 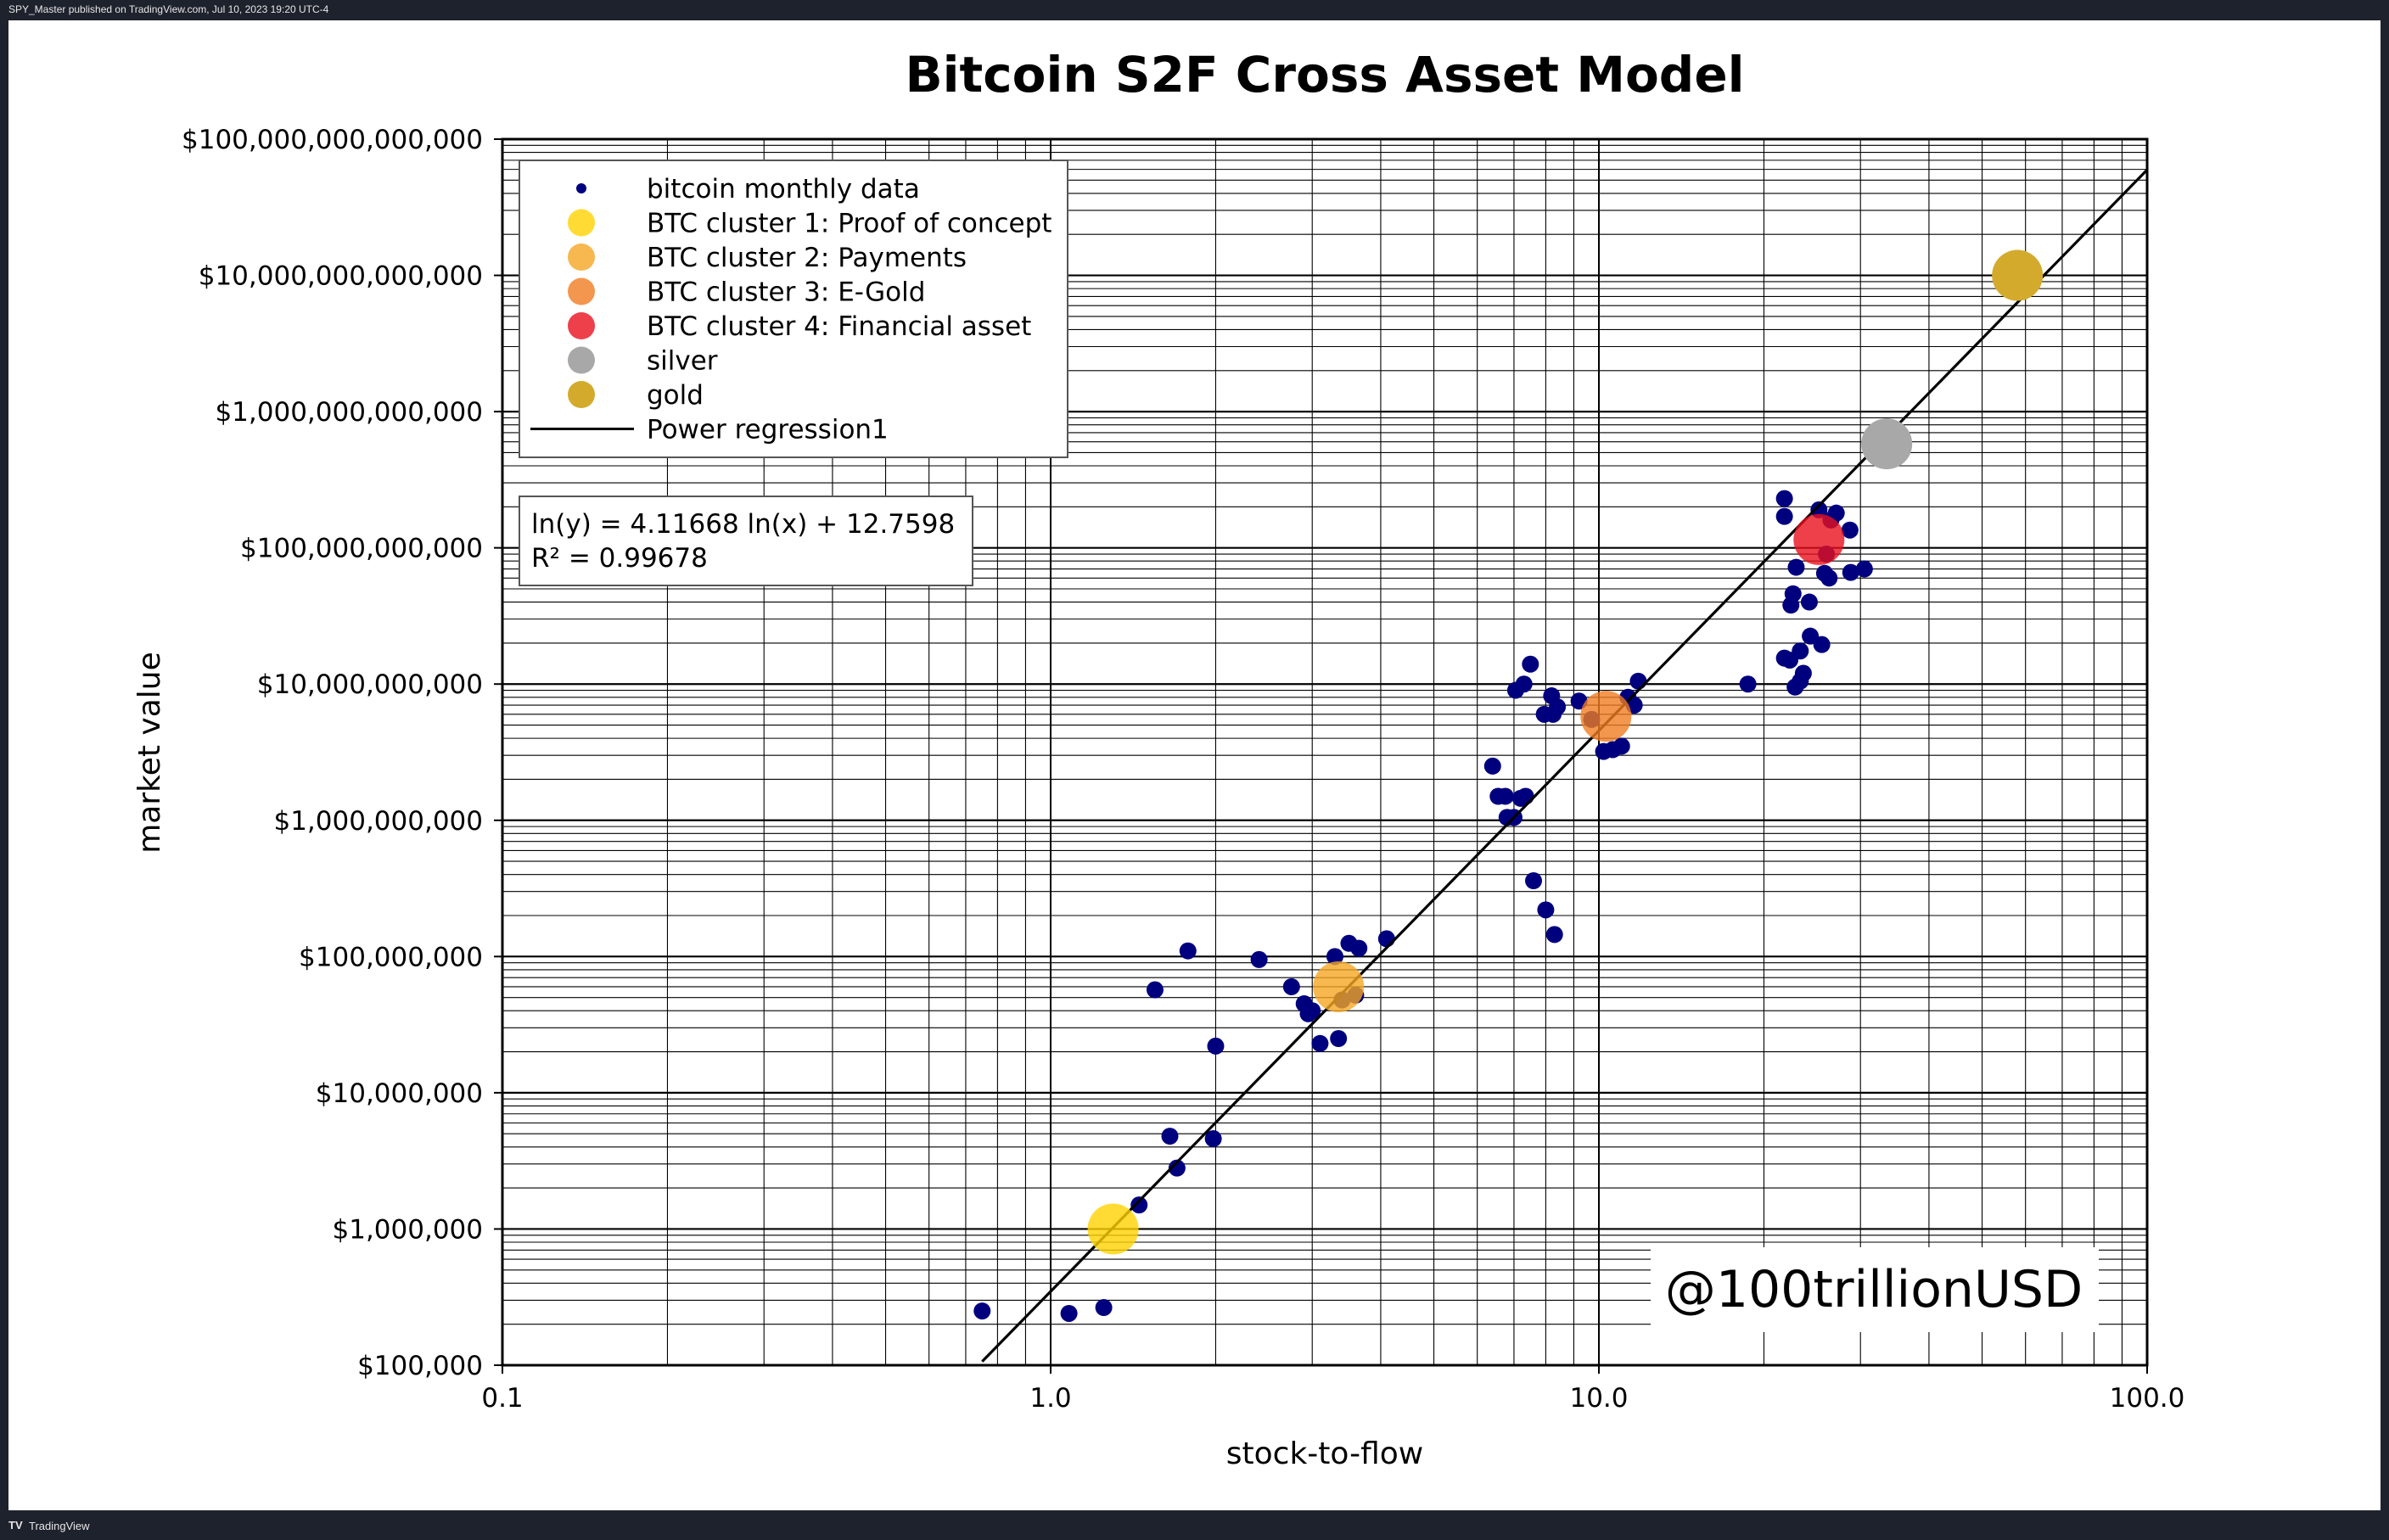 I want to click on cluster-3-point, so click(x=1606, y=716).